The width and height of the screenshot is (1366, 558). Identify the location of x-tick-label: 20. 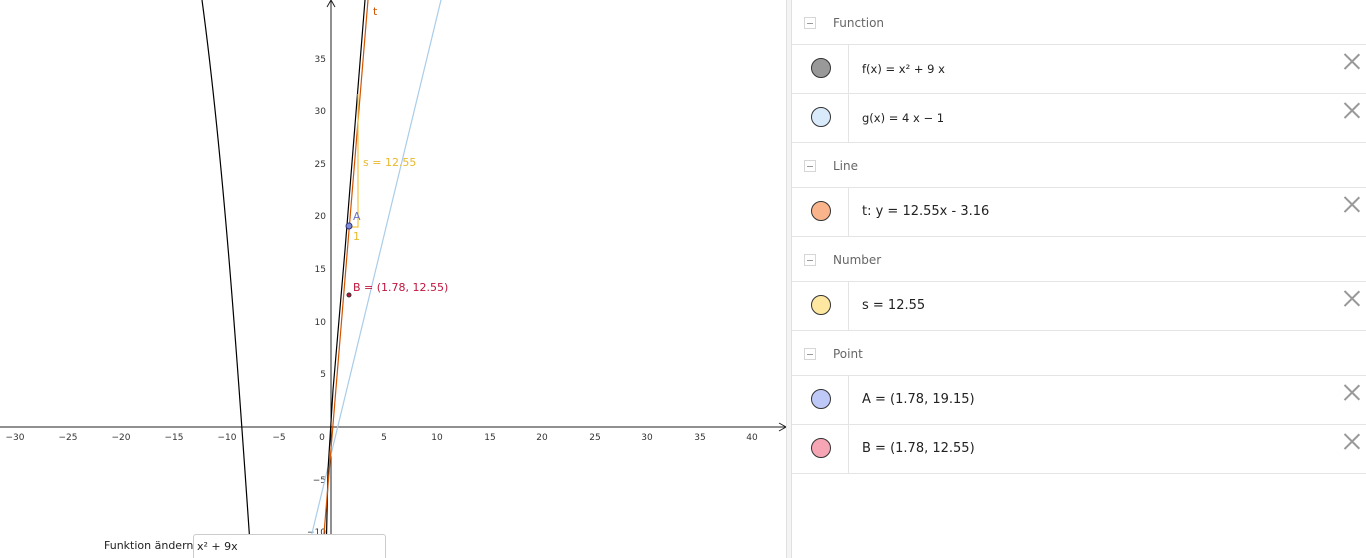
(542, 438).